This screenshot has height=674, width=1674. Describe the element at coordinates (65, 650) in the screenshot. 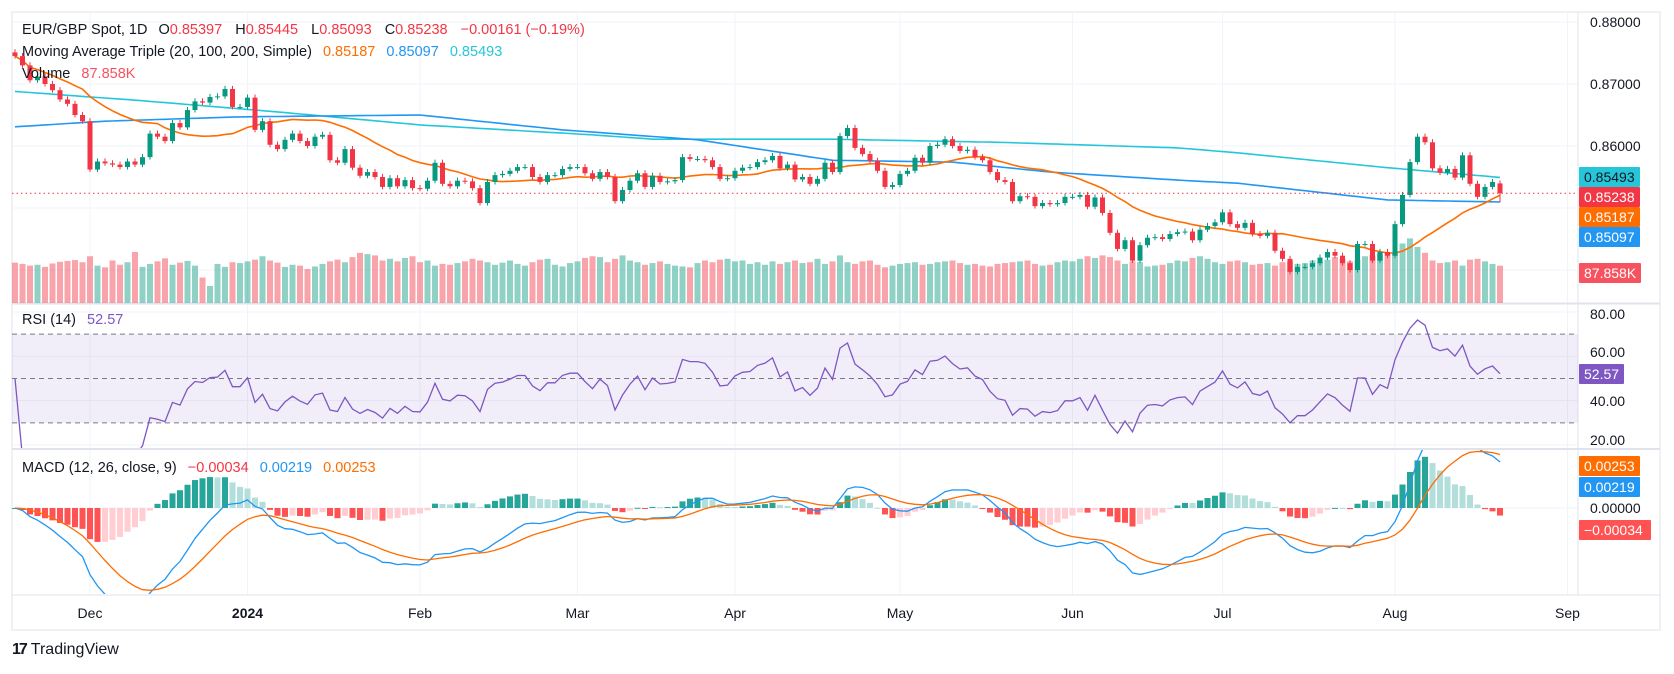

I see `tradingview-logo: 17 TradingView` at that location.